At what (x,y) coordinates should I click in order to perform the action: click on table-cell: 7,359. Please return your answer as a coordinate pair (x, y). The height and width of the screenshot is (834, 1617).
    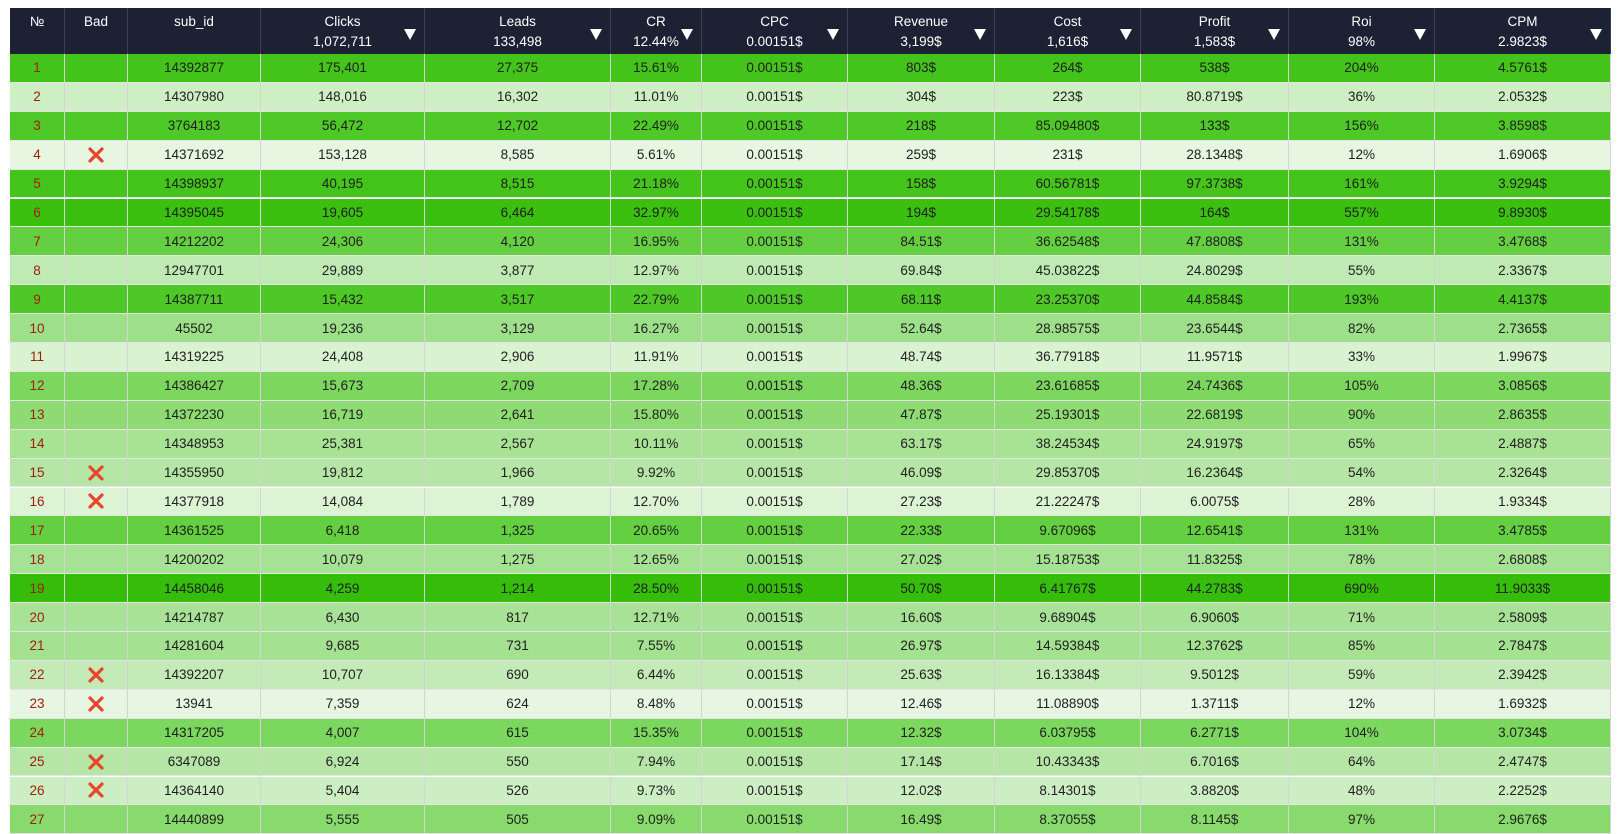
    Looking at the image, I should click on (343, 704).